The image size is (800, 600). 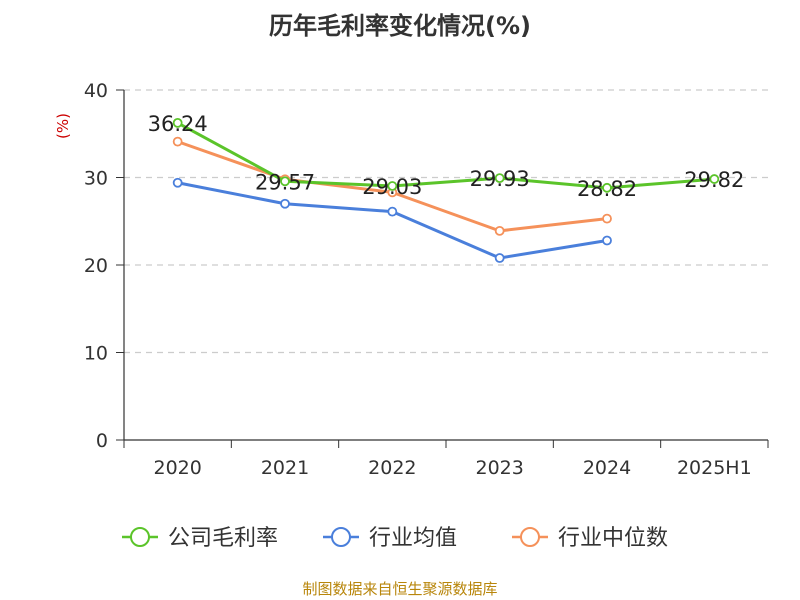 What do you see at coordinates (400, 589) in the screenshot?
I see `source-note: 制图数据来自恒生聚源数据库` at bounding box center [400, 589].